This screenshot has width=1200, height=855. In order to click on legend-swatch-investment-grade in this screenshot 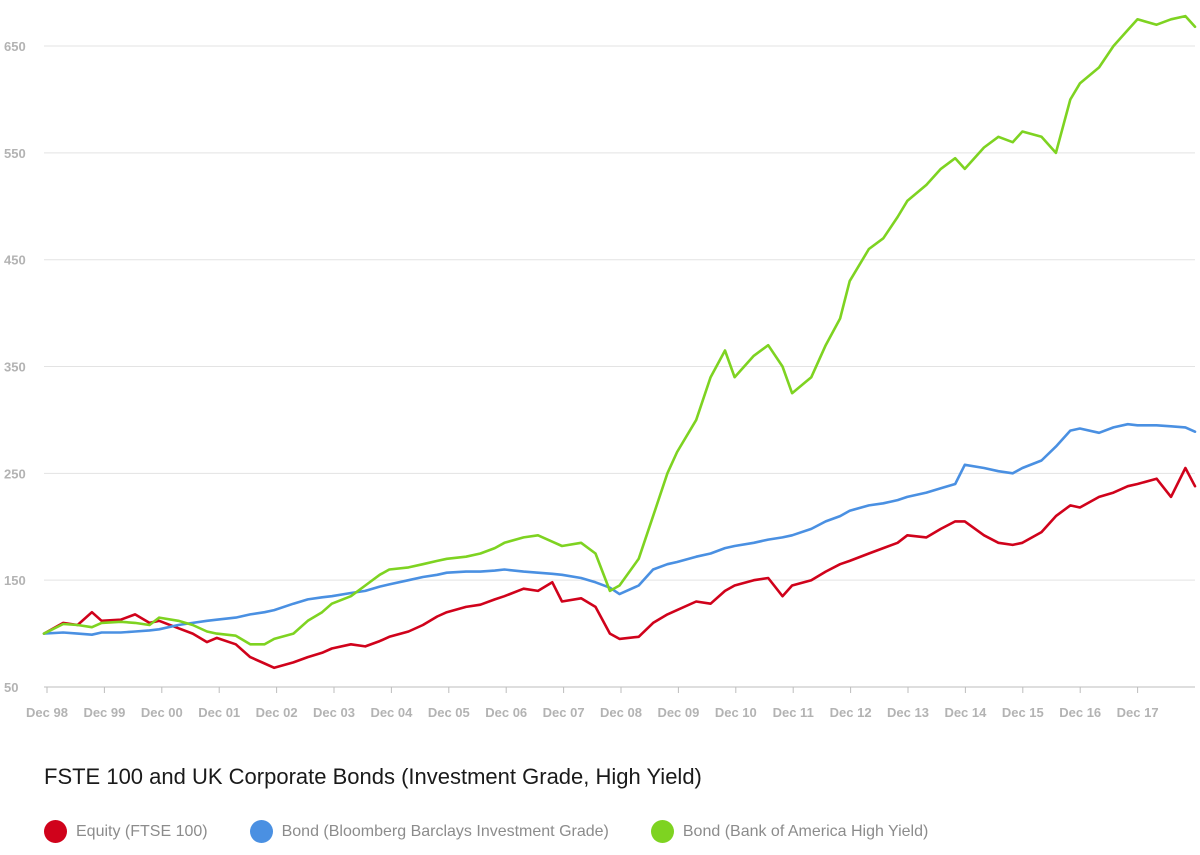, I will do `click(261, 831)`.